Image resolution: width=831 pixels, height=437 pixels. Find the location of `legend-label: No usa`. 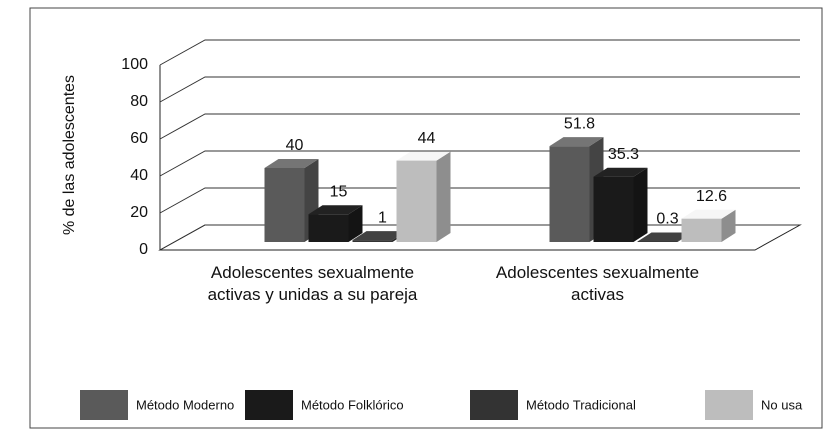

legend-label: No usa is located at coordinates (782, 404).